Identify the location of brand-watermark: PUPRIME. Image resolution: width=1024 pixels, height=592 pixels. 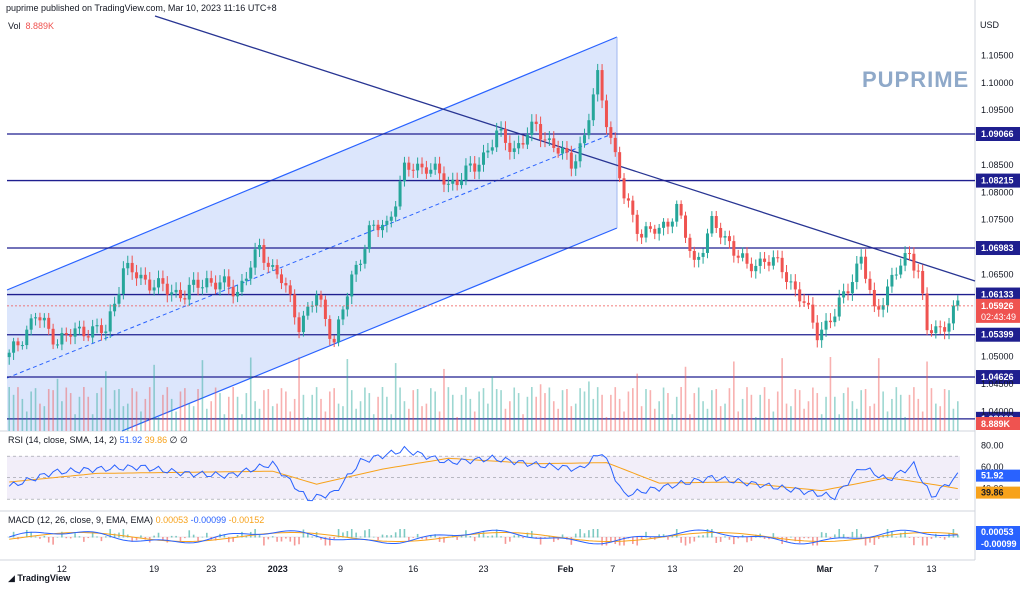
(916, 79).